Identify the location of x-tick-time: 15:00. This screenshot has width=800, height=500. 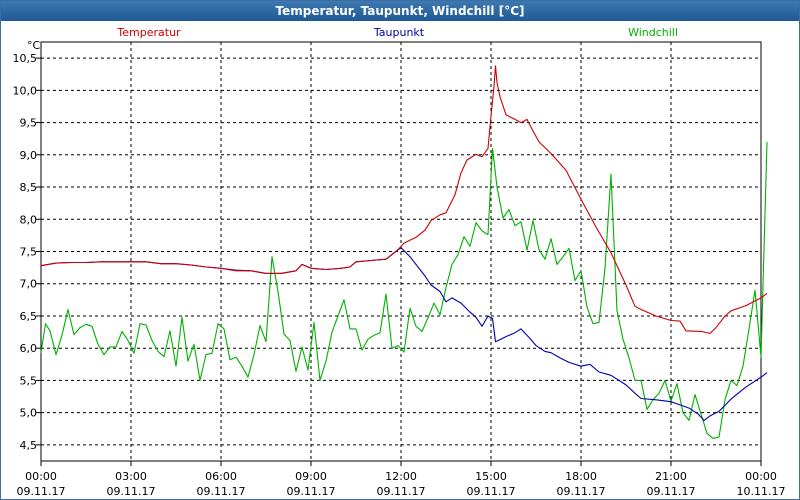
(491, 476).